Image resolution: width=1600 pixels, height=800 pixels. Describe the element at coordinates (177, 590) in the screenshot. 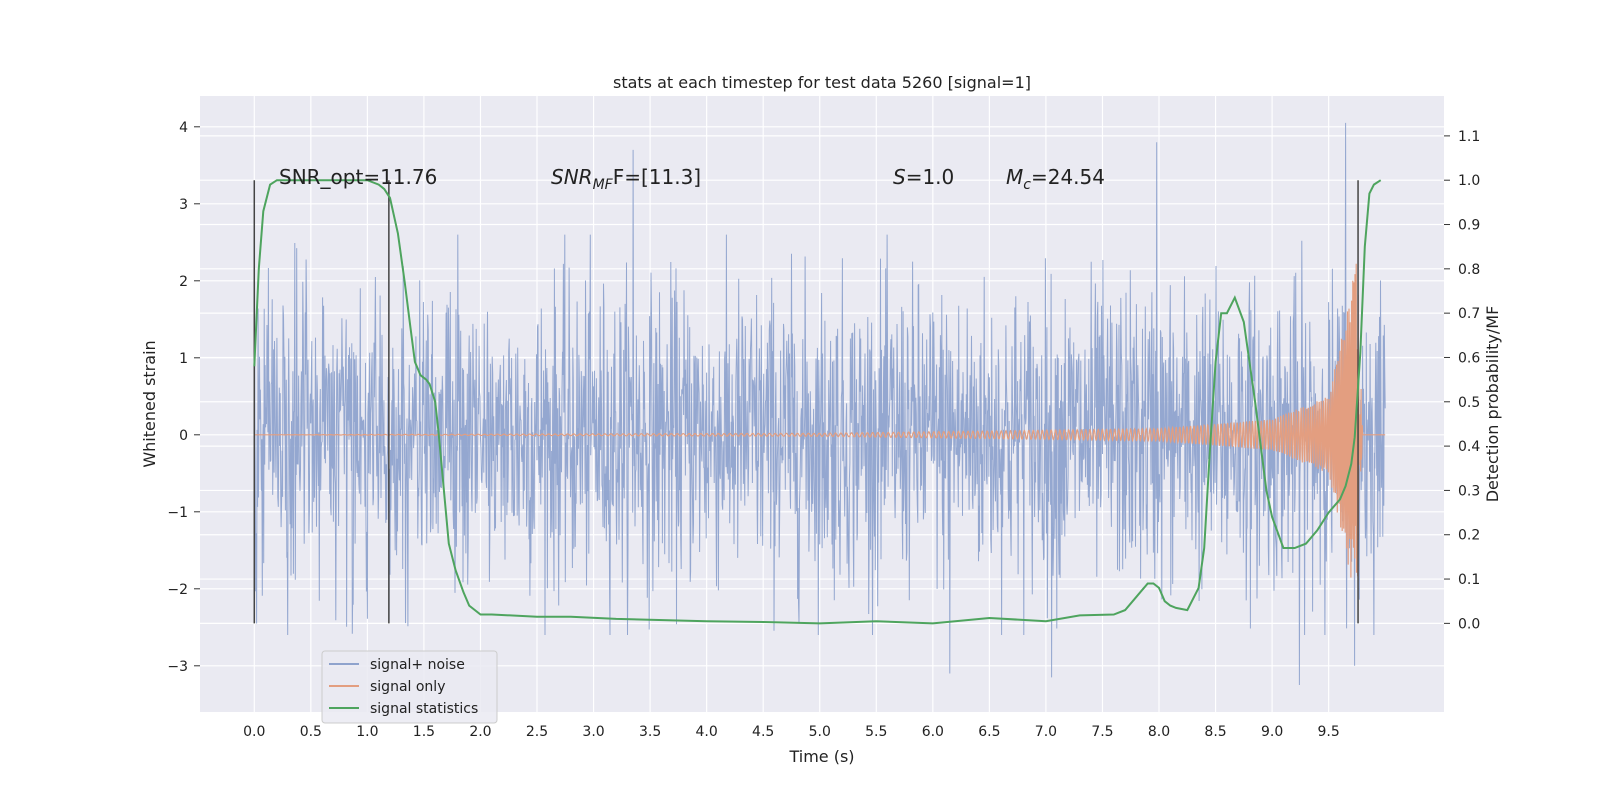

I see `y-tick-label: −2` at that location.